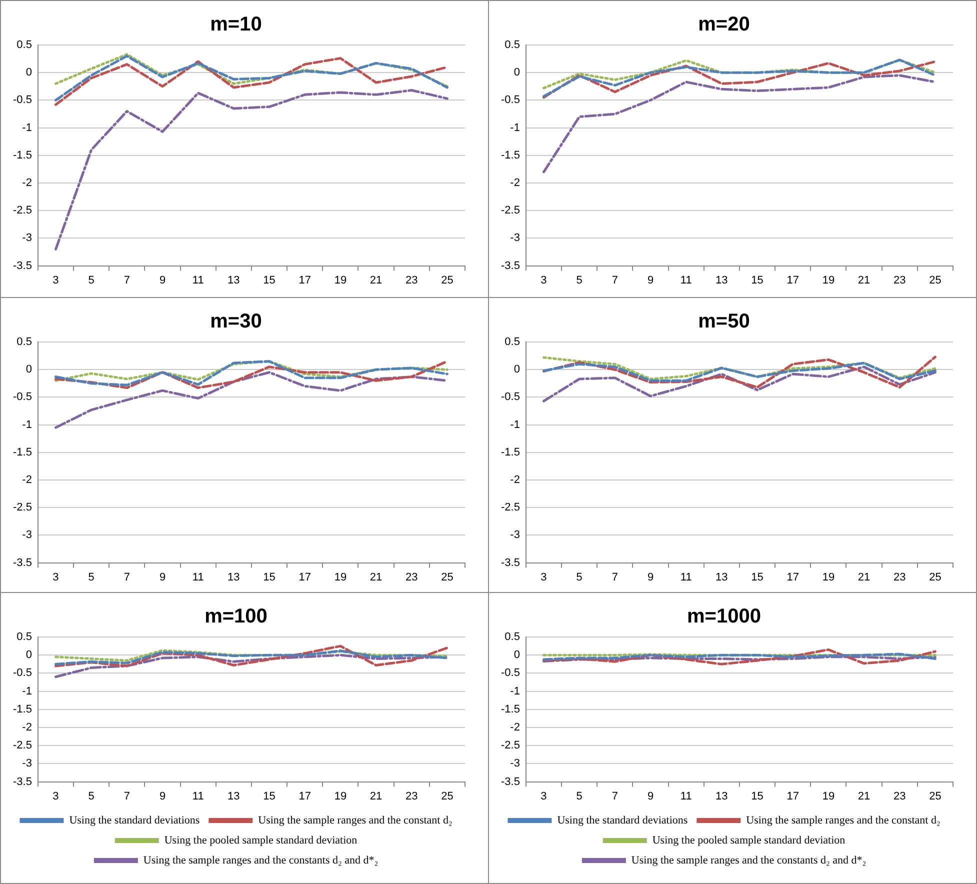 The width and height of the screenshot is (977, 884). What do you see at coordinates (355, 820) in the screenshot?
I see `legend-label: Using the sample ranges and the constant d₂` at bounding box center [355, 820].